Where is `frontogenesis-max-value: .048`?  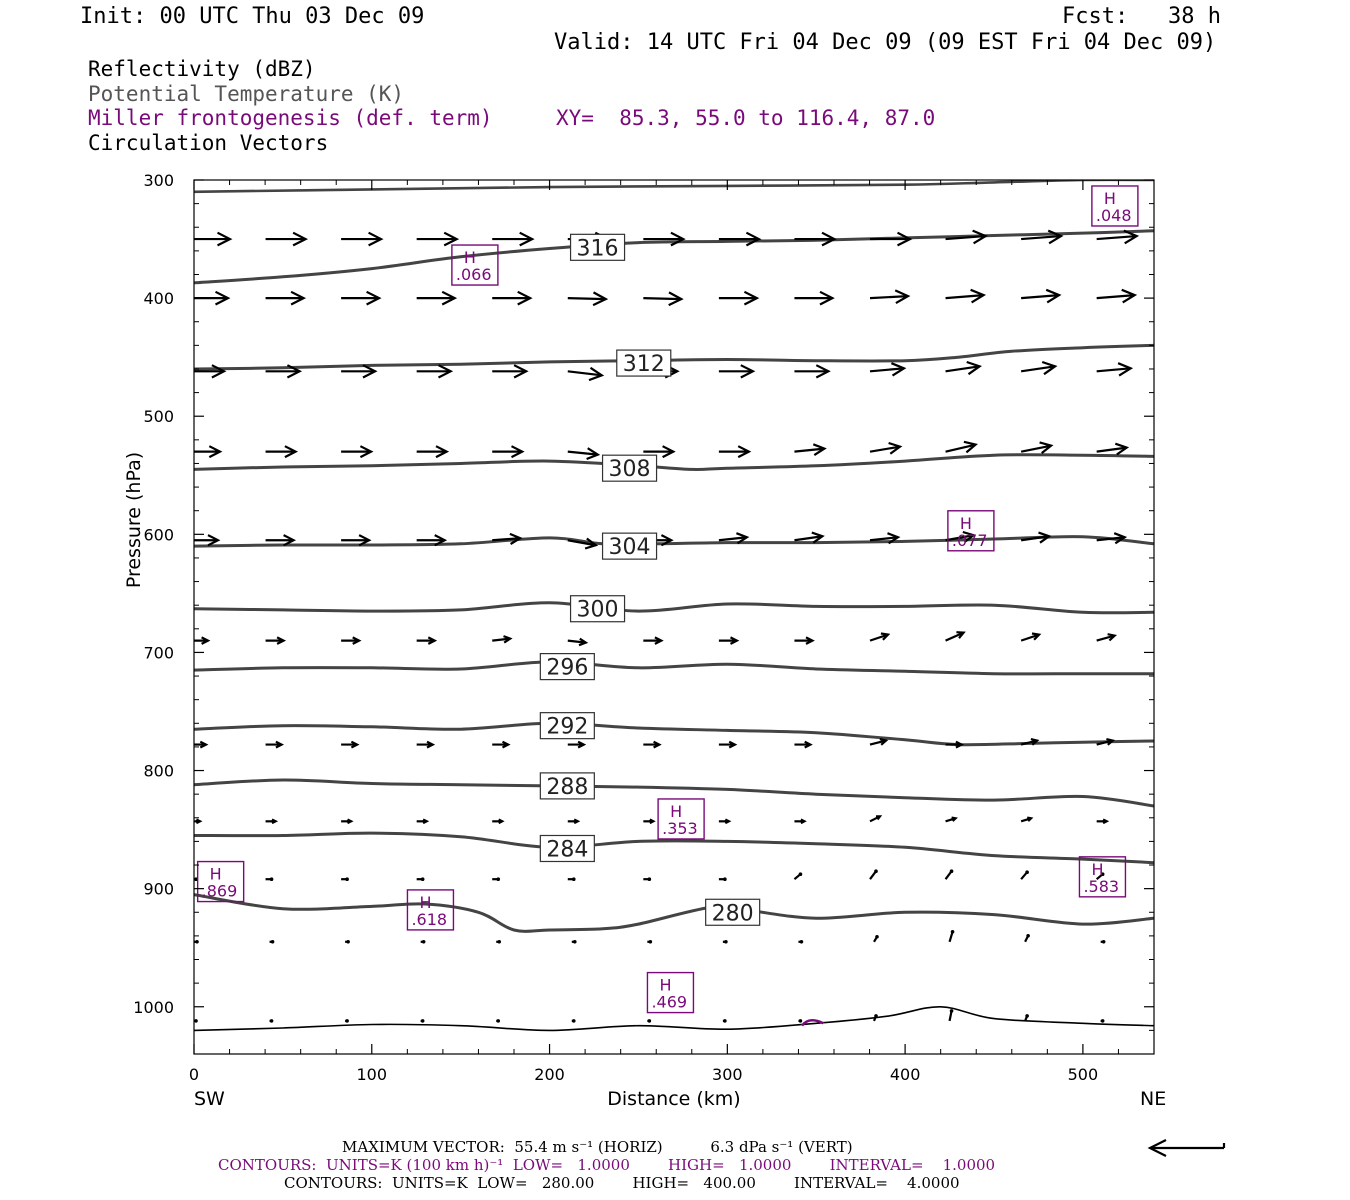 frontogenesis-max-value: .048 is located at coordinates (1114, 215).